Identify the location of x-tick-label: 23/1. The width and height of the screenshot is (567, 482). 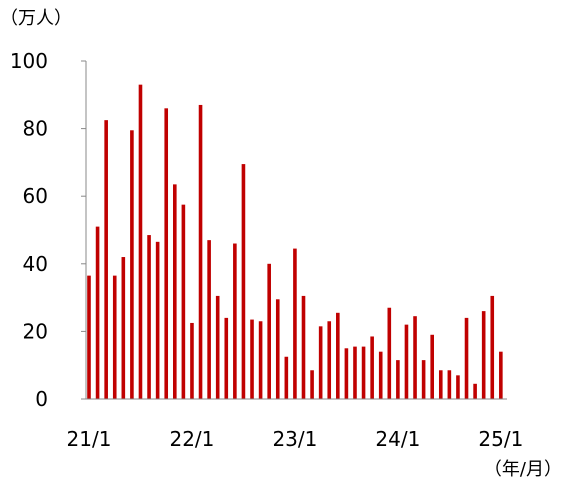
(294, 439).